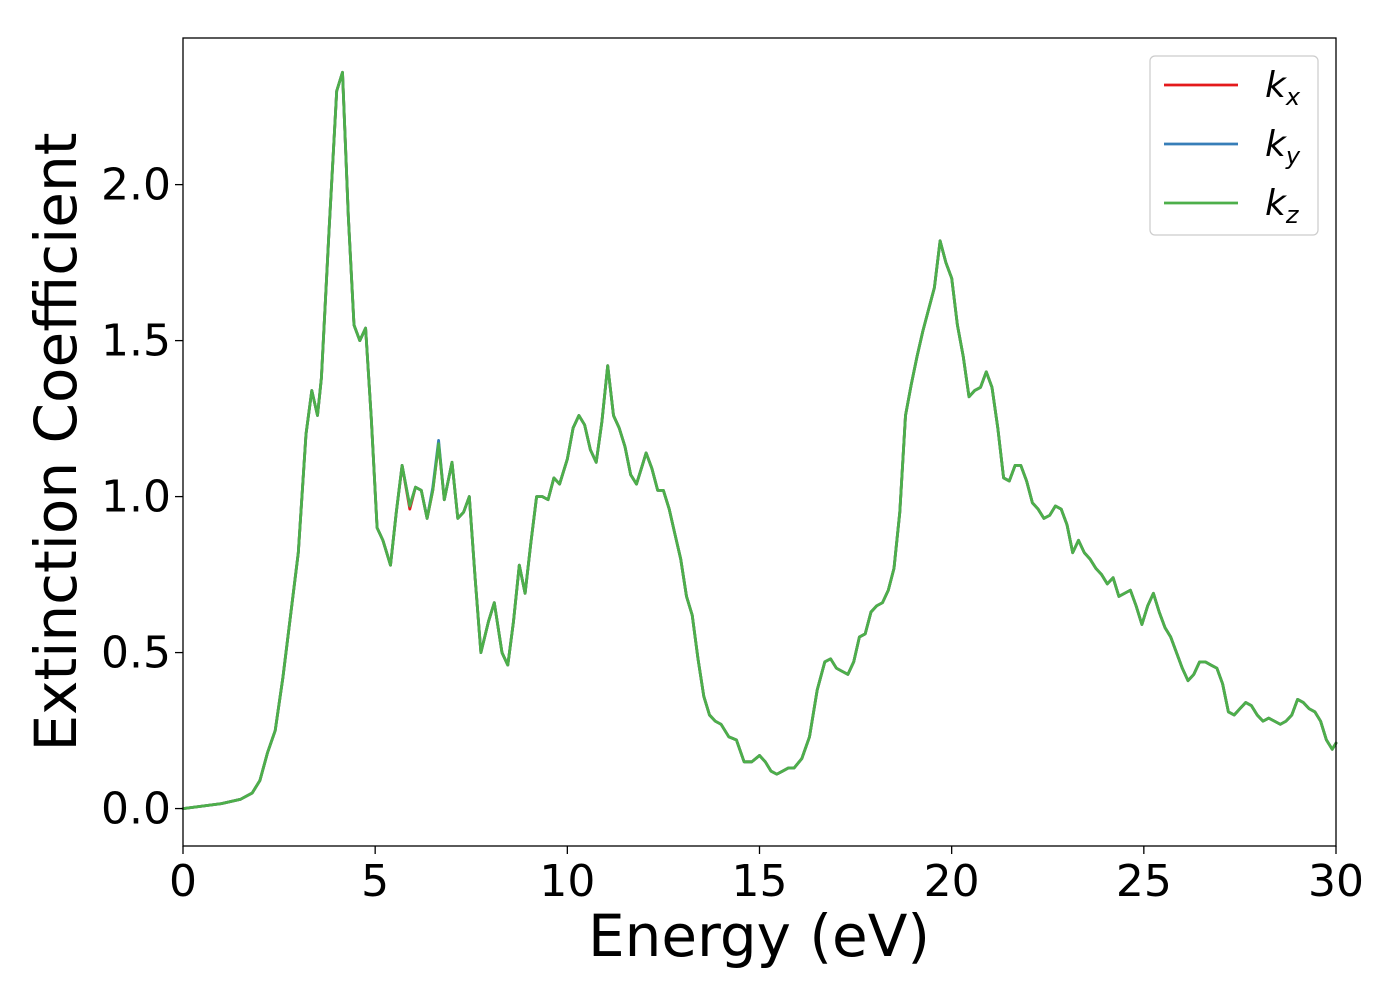 This screenshot has width=1400, height=1000. Describe the element at coordinates (1283, 147) in the screenshot. I see `legend-label-ky: ky` at that location.